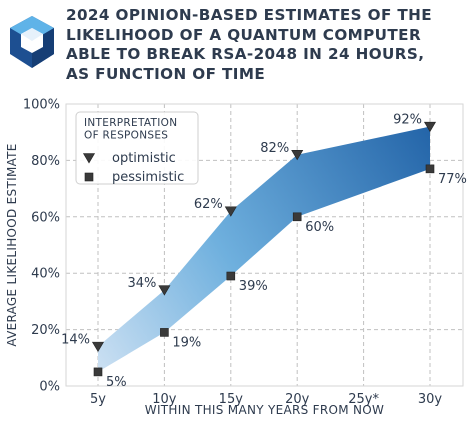 The image size is (473, 426). Describe the element at coordinates (116, 382) in the screenshot. I see `pessimistic-value-label: 5%` at that location.